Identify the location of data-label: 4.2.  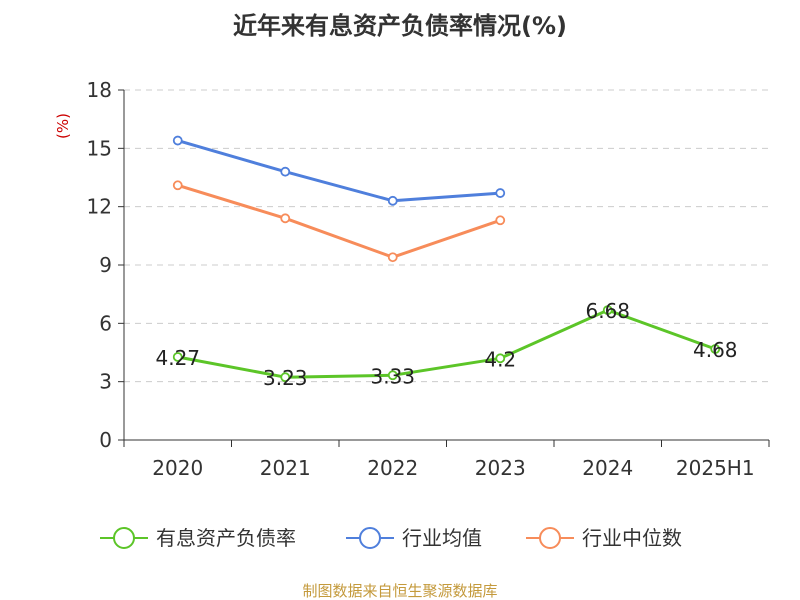
(500, 359).